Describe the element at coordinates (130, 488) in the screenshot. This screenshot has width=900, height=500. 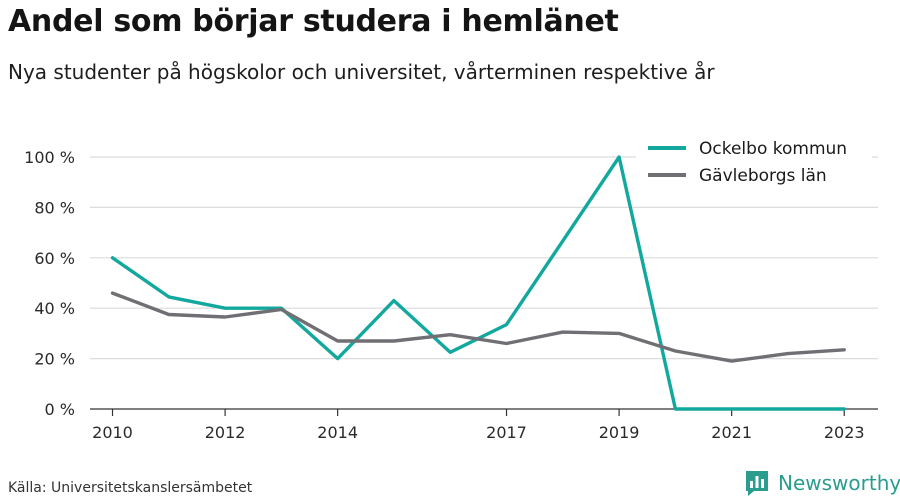
I see `source-note: Källa: Universitetskanslersämbetet` at that location.